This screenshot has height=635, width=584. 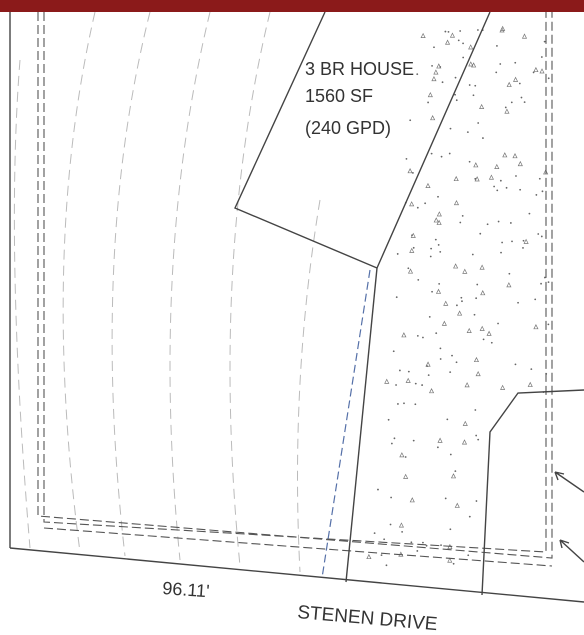 I want to click on house-label: 1560 SF, so click(x=339, y=96).